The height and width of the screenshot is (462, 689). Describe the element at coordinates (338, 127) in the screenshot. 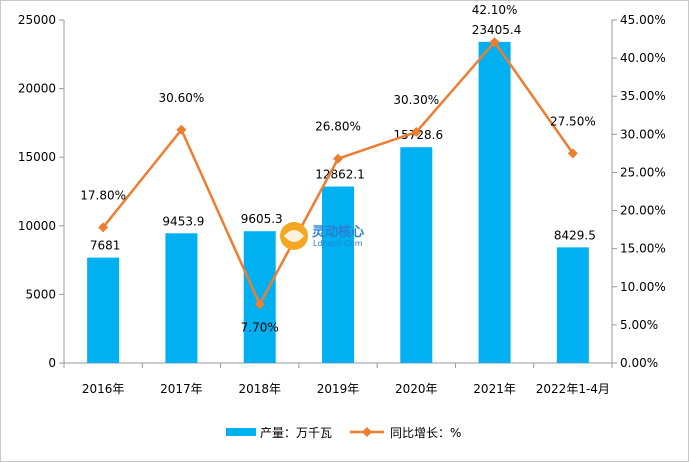

I see `line-data-label: 26.80%` at that location.